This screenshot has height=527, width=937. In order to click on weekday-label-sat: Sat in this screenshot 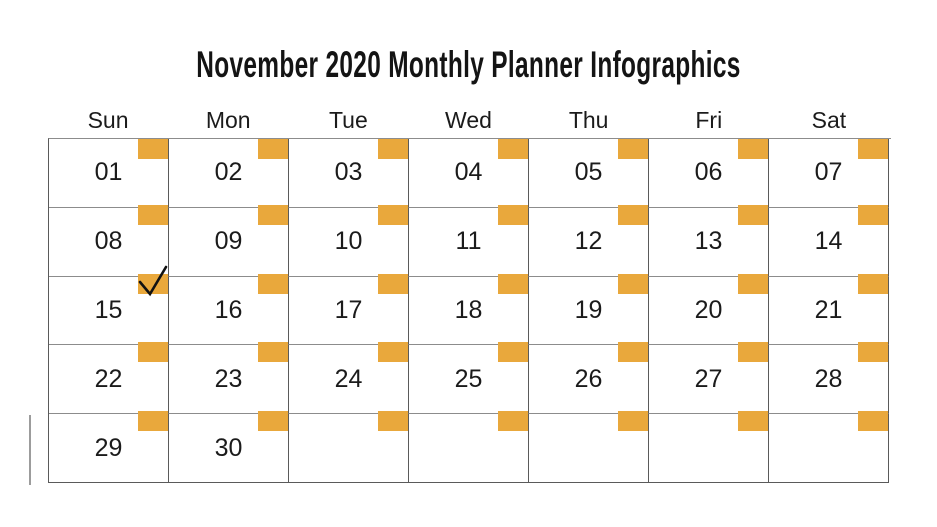, I will do `click(829, 120)`.